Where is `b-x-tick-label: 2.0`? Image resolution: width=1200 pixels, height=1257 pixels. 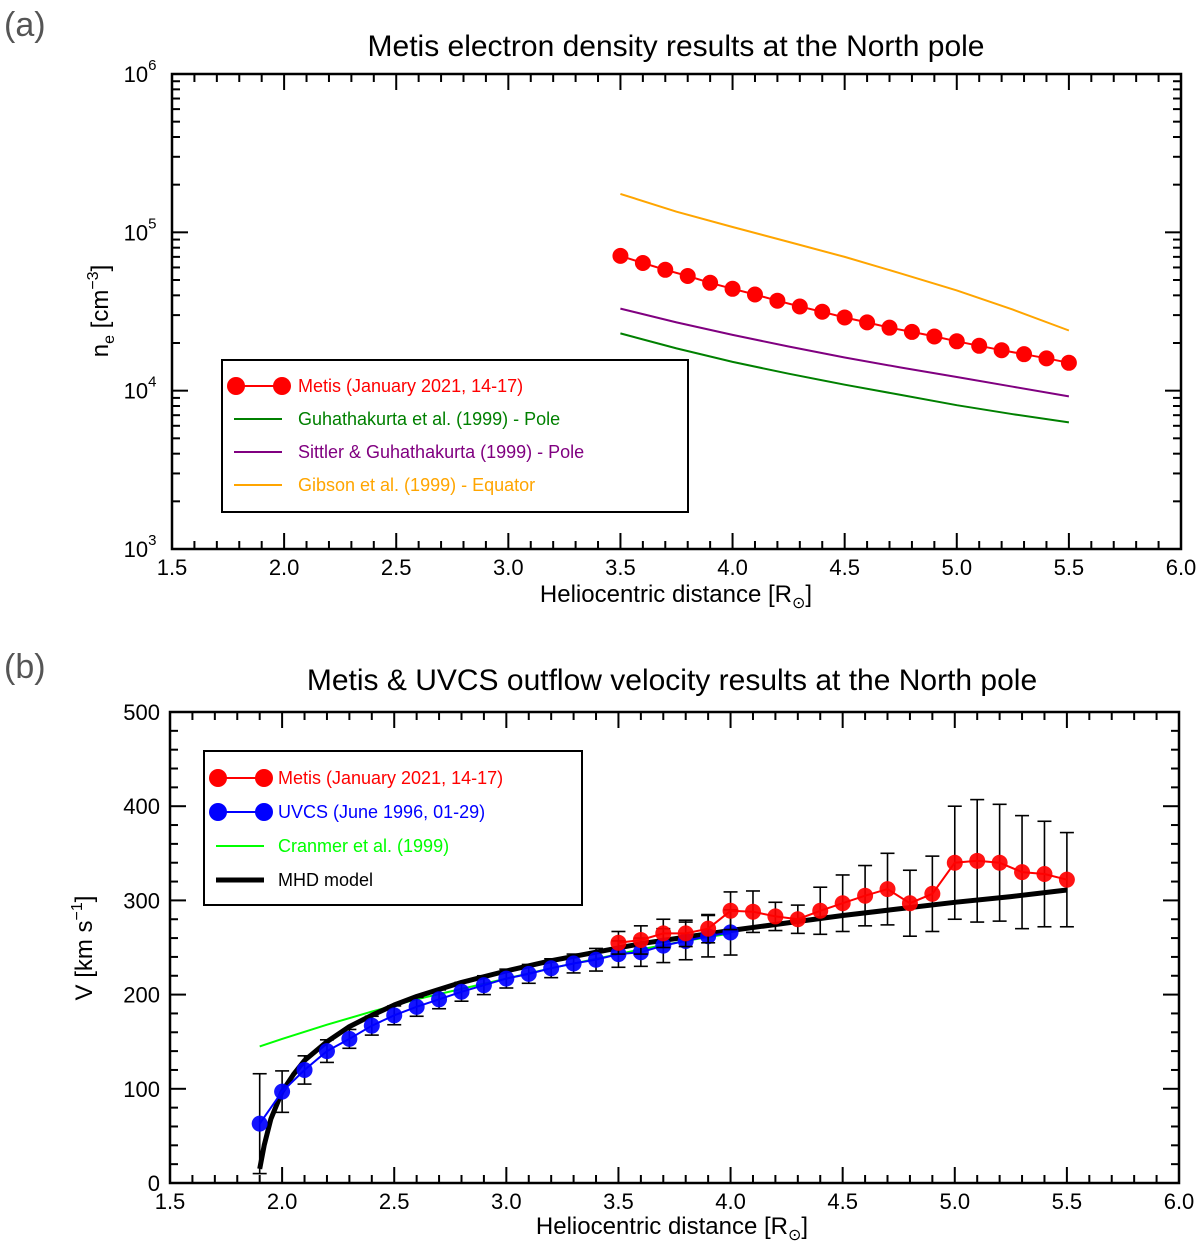
b-x-tick-label: 2.0 is located at coordinates (282, 1201).